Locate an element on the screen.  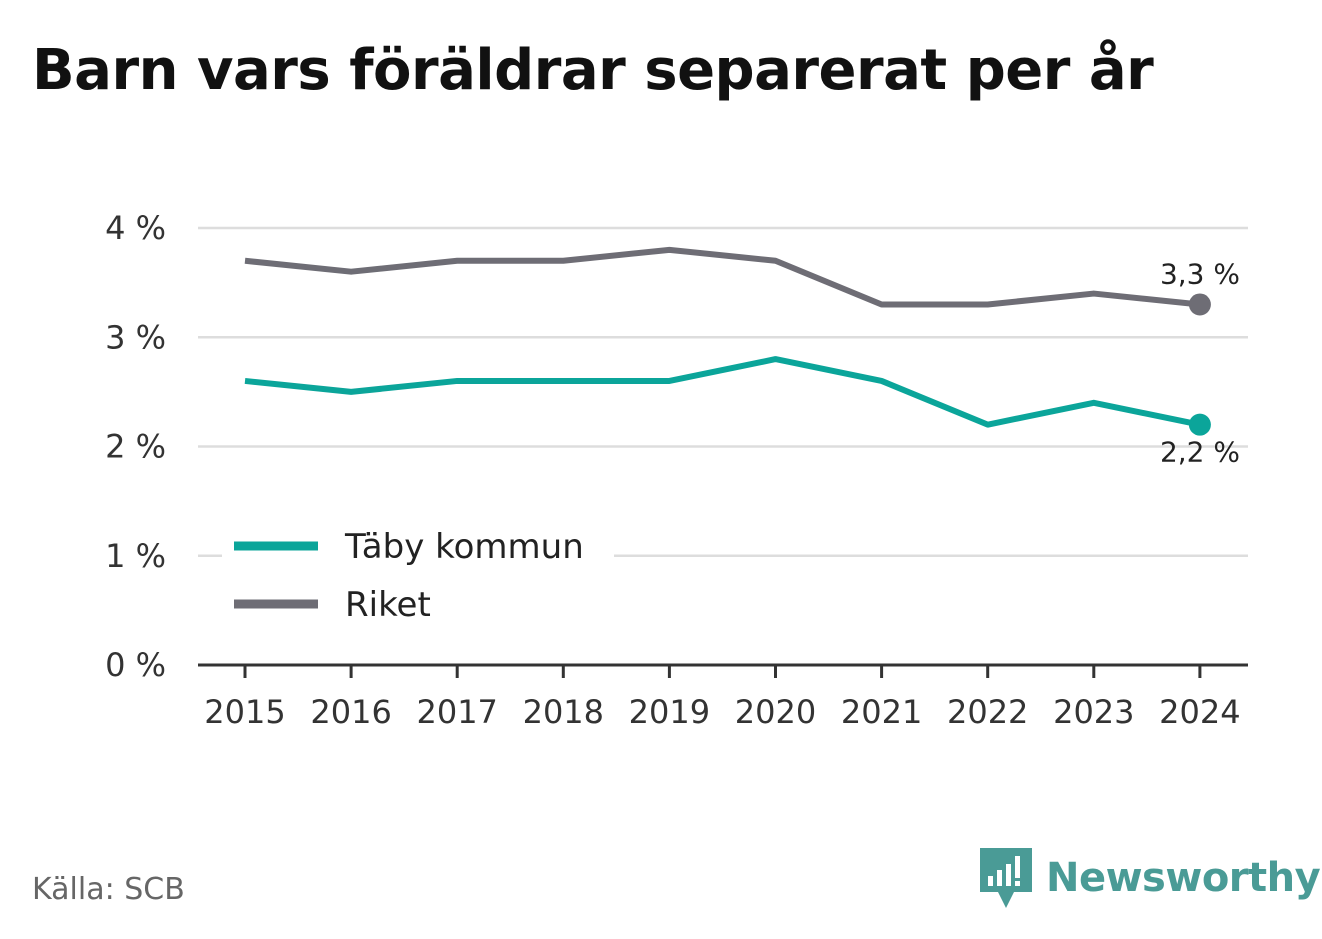
legend-box is located at coordinates (418, 577).